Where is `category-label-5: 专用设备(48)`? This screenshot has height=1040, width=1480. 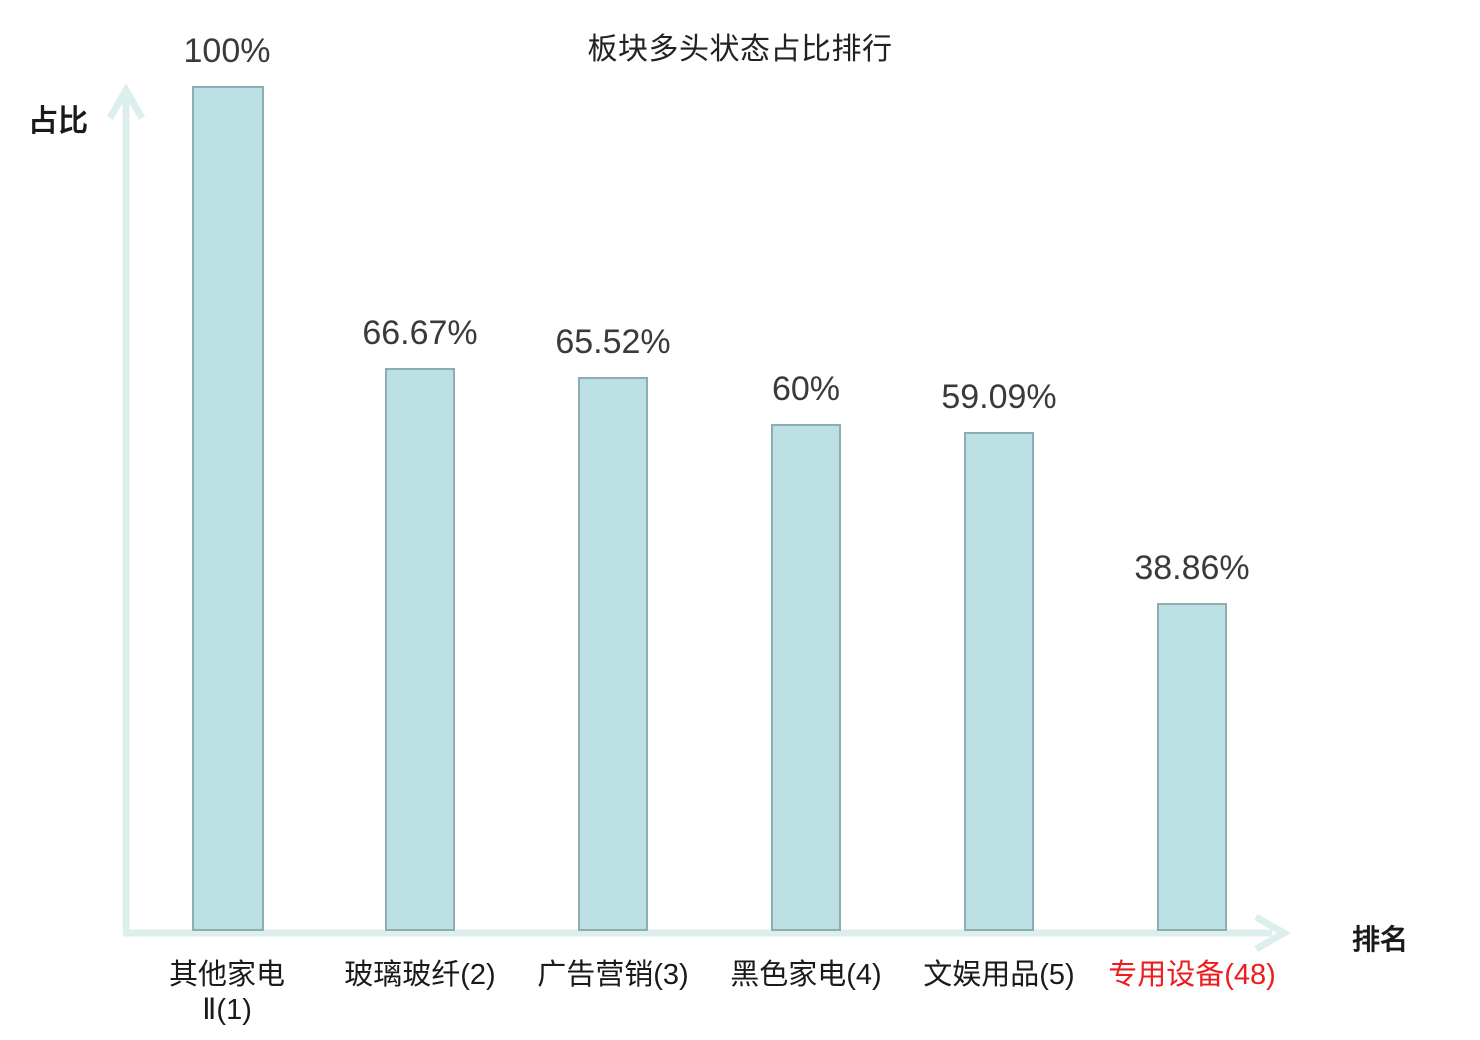
category-label-5: 专用设备(48) is located at coordinates (1192, 975).